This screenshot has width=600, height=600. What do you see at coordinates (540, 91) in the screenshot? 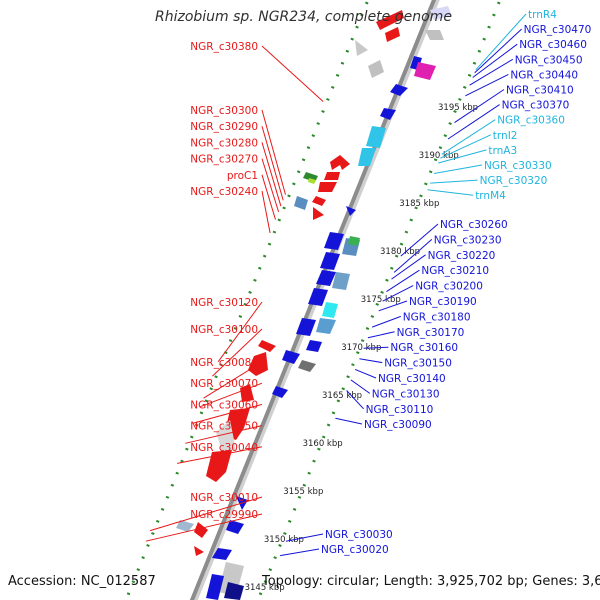
I see `reverse-gene-label: NGR_c30410` at bounding box center [540, 91].